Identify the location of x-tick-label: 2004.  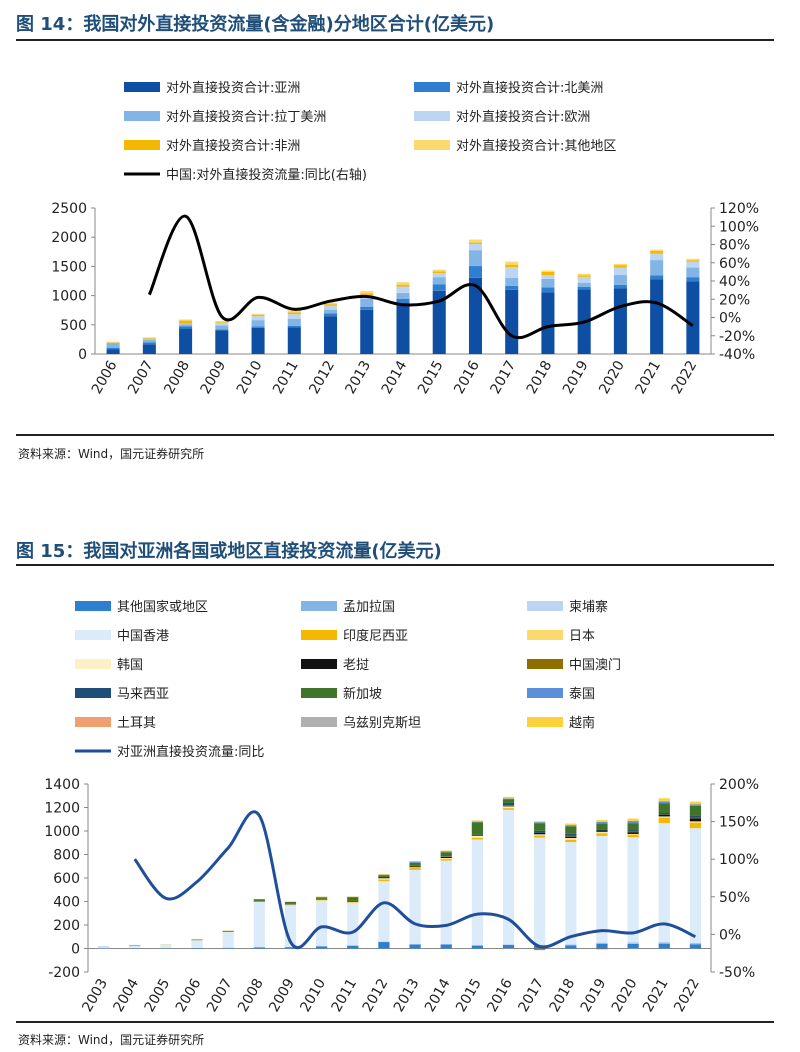
(127, 995).